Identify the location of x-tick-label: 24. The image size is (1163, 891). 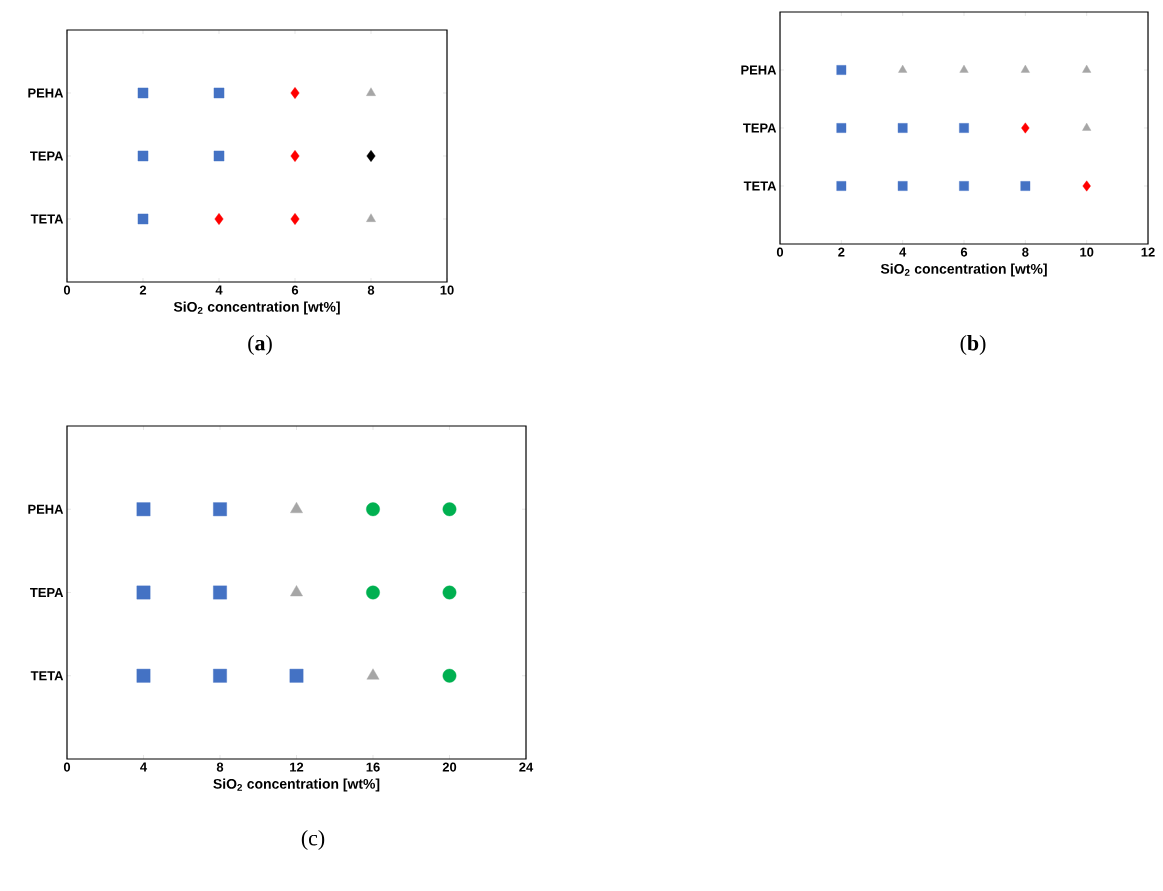
(526, 767).